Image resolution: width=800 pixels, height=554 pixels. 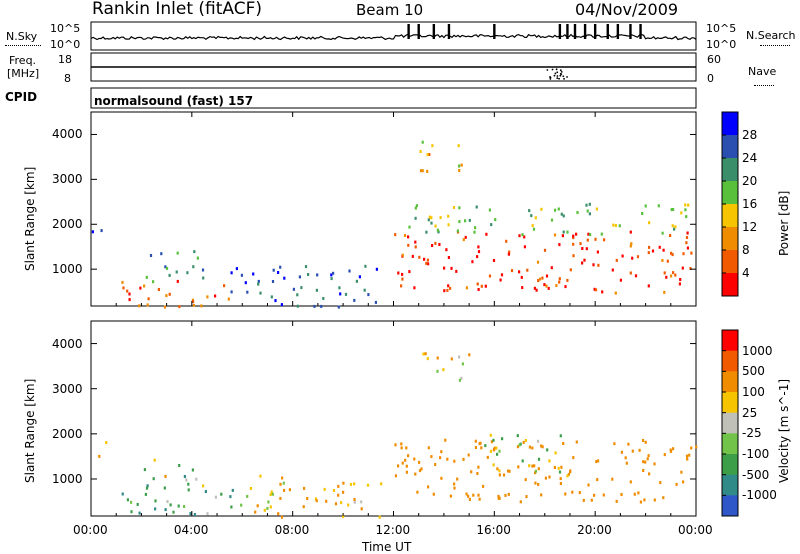 What do you see at coordinates (750, 412) in the screenshot?
I see `velocity-colorbar-tick-label: 25` at bounding box center [750, 412].